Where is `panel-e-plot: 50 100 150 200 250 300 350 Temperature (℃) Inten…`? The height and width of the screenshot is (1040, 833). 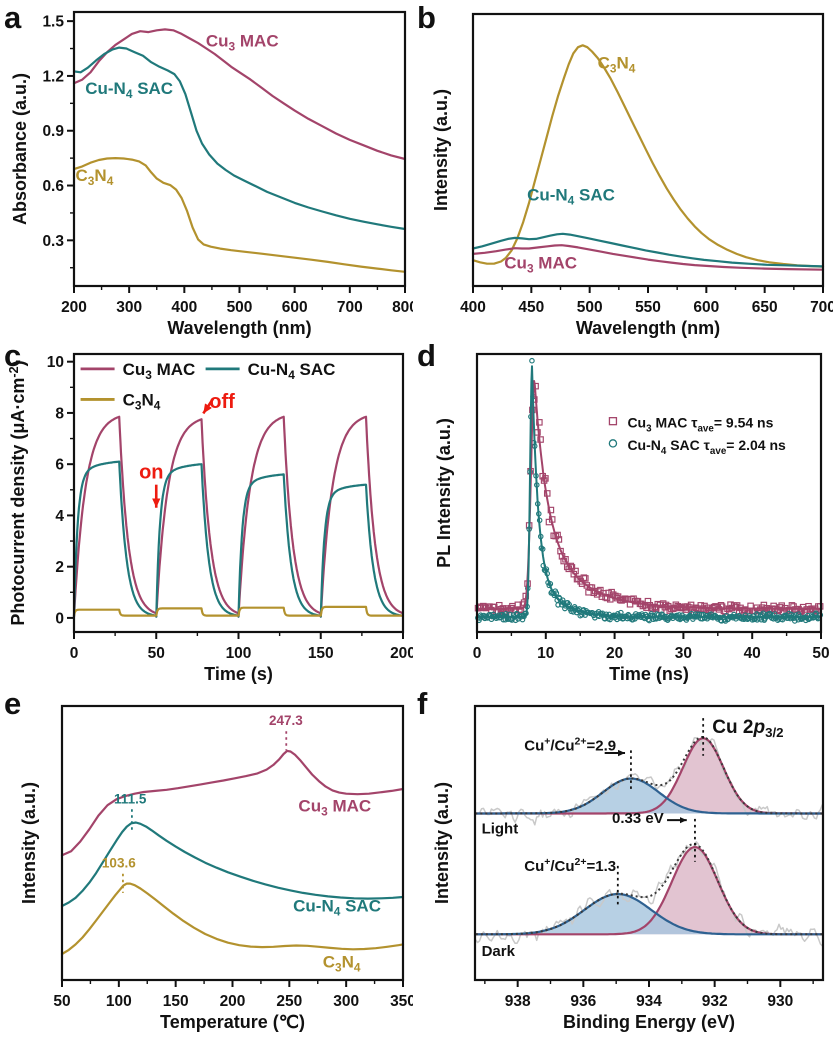 panel-e-plot: 50 100 150 200 250 300 350 Temperature (℃) Inten… is located at coordinates (216, 868).